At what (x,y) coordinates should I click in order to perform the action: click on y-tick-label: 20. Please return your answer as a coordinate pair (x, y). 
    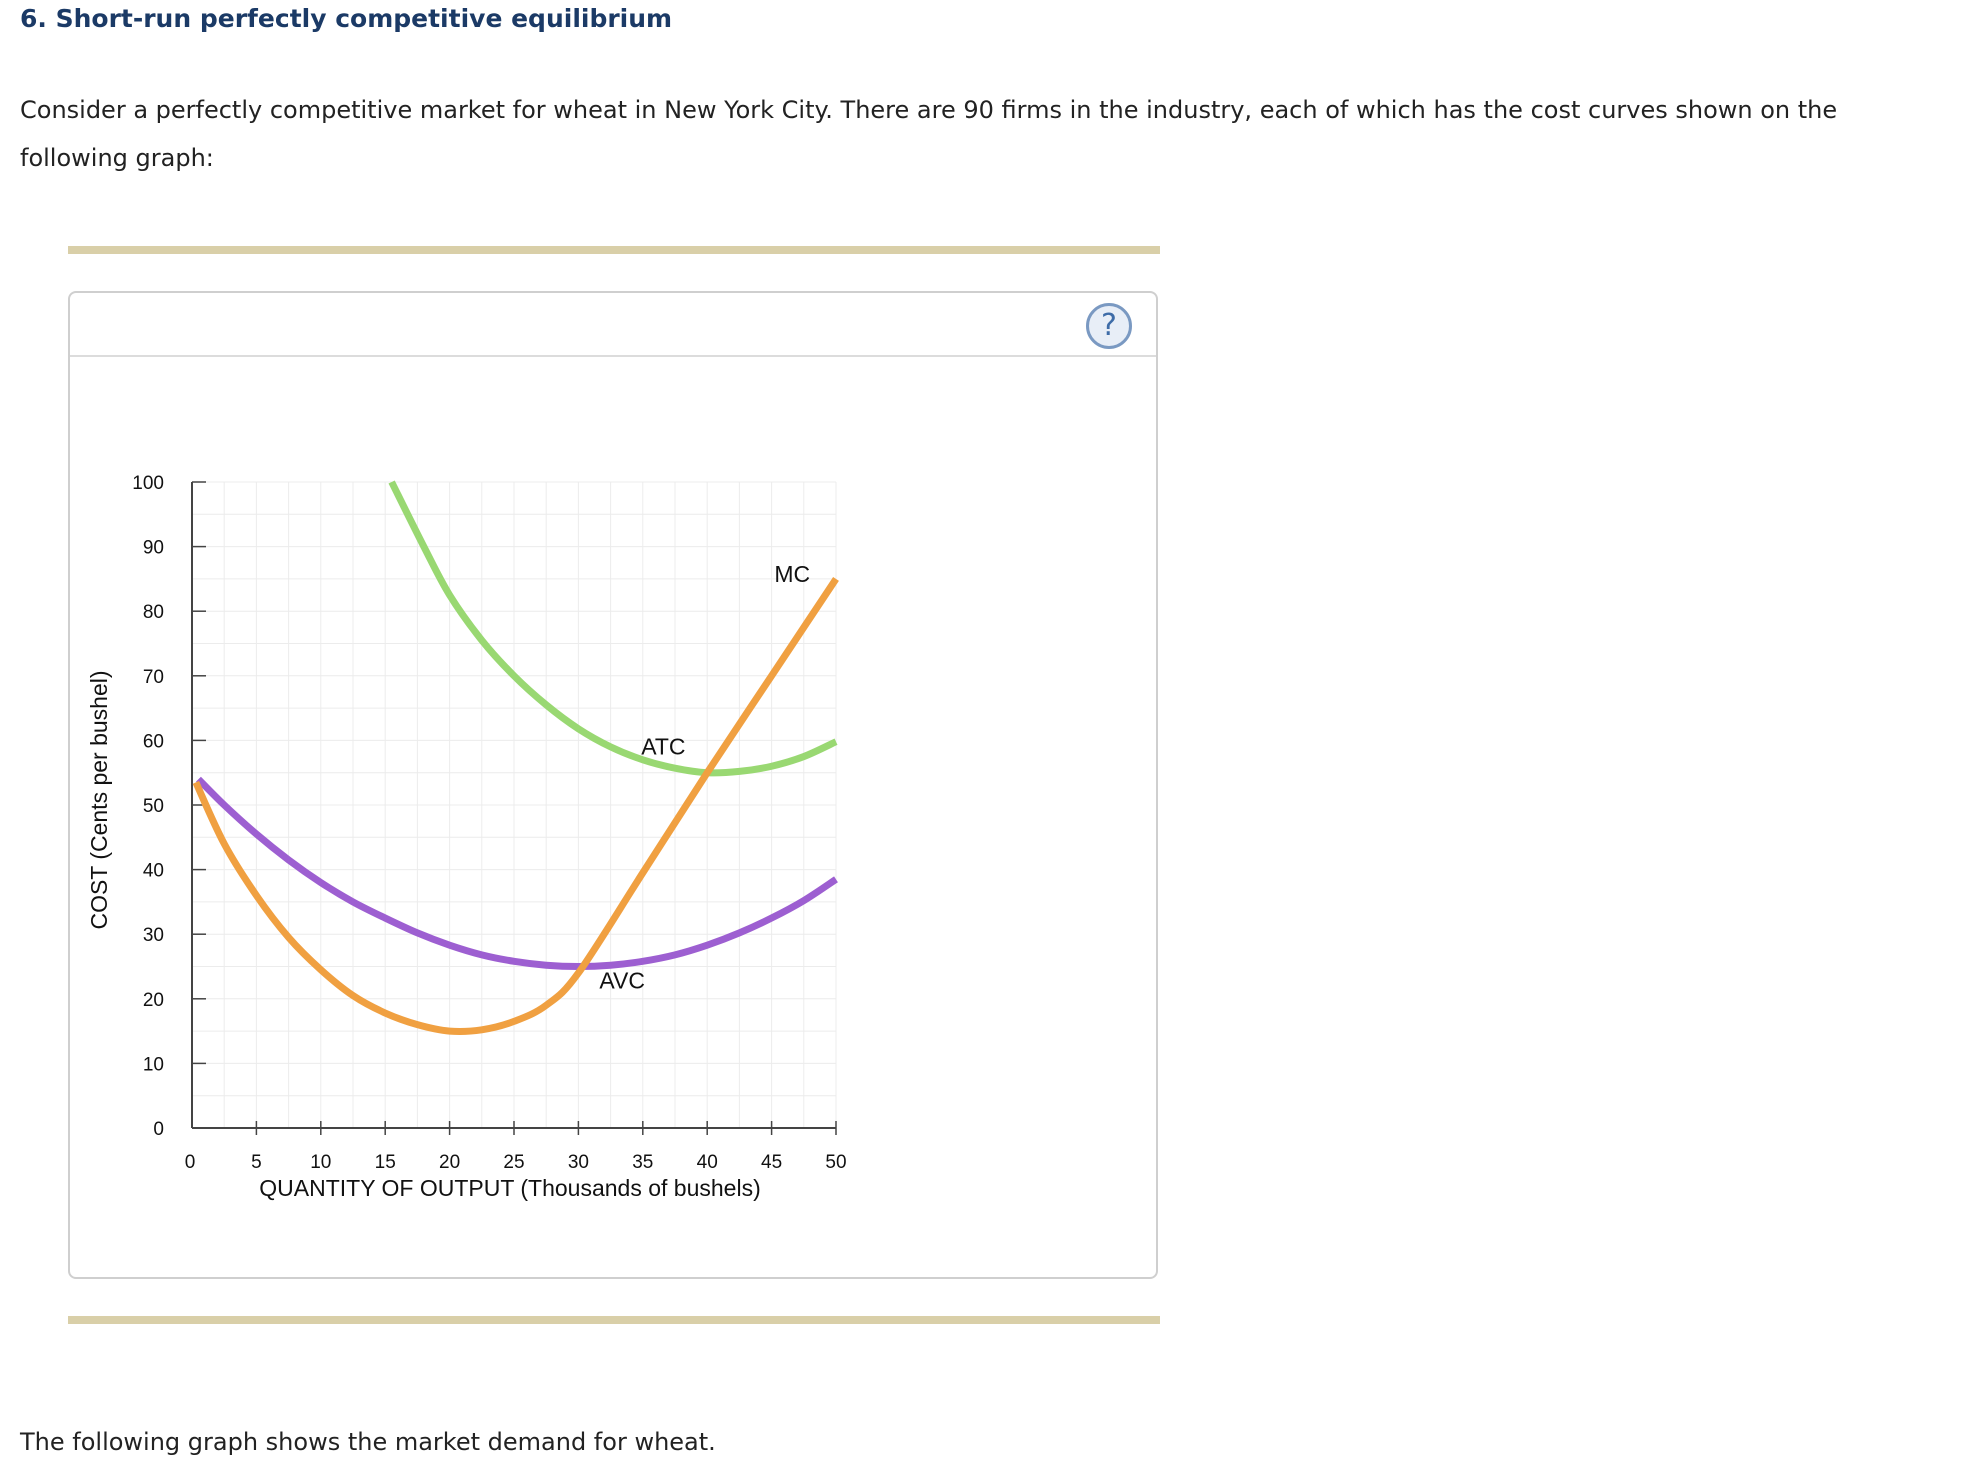
    Looking at the image, I should click on (153, 1000).